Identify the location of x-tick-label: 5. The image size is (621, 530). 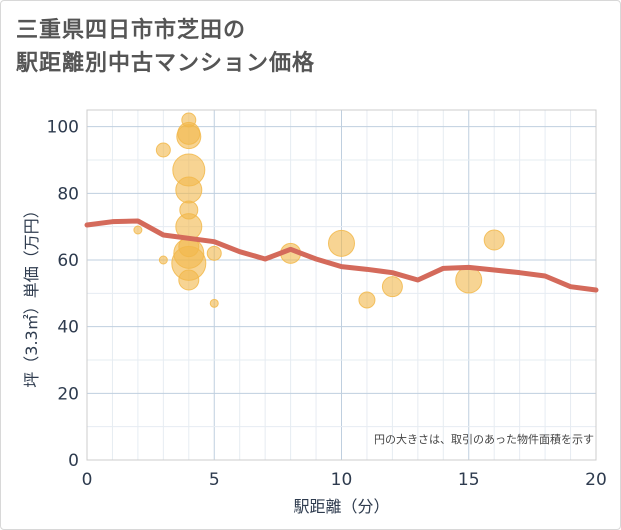
(214, 480).